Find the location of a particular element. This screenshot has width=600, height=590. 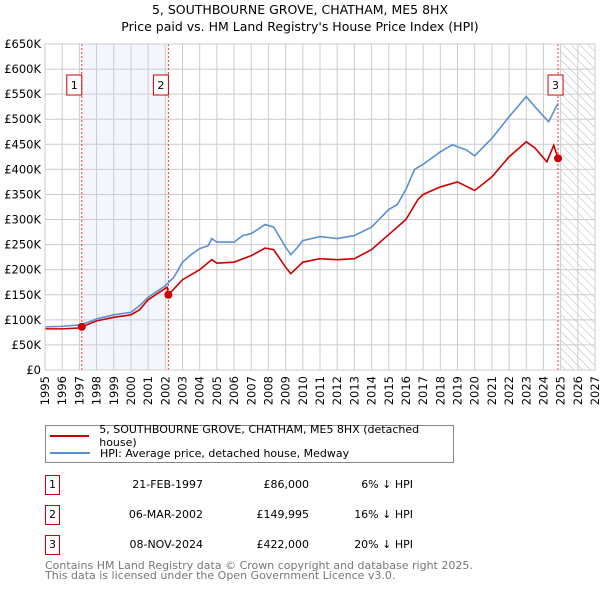

x-tick-label: 2005 is located at coordinates (217, 390).